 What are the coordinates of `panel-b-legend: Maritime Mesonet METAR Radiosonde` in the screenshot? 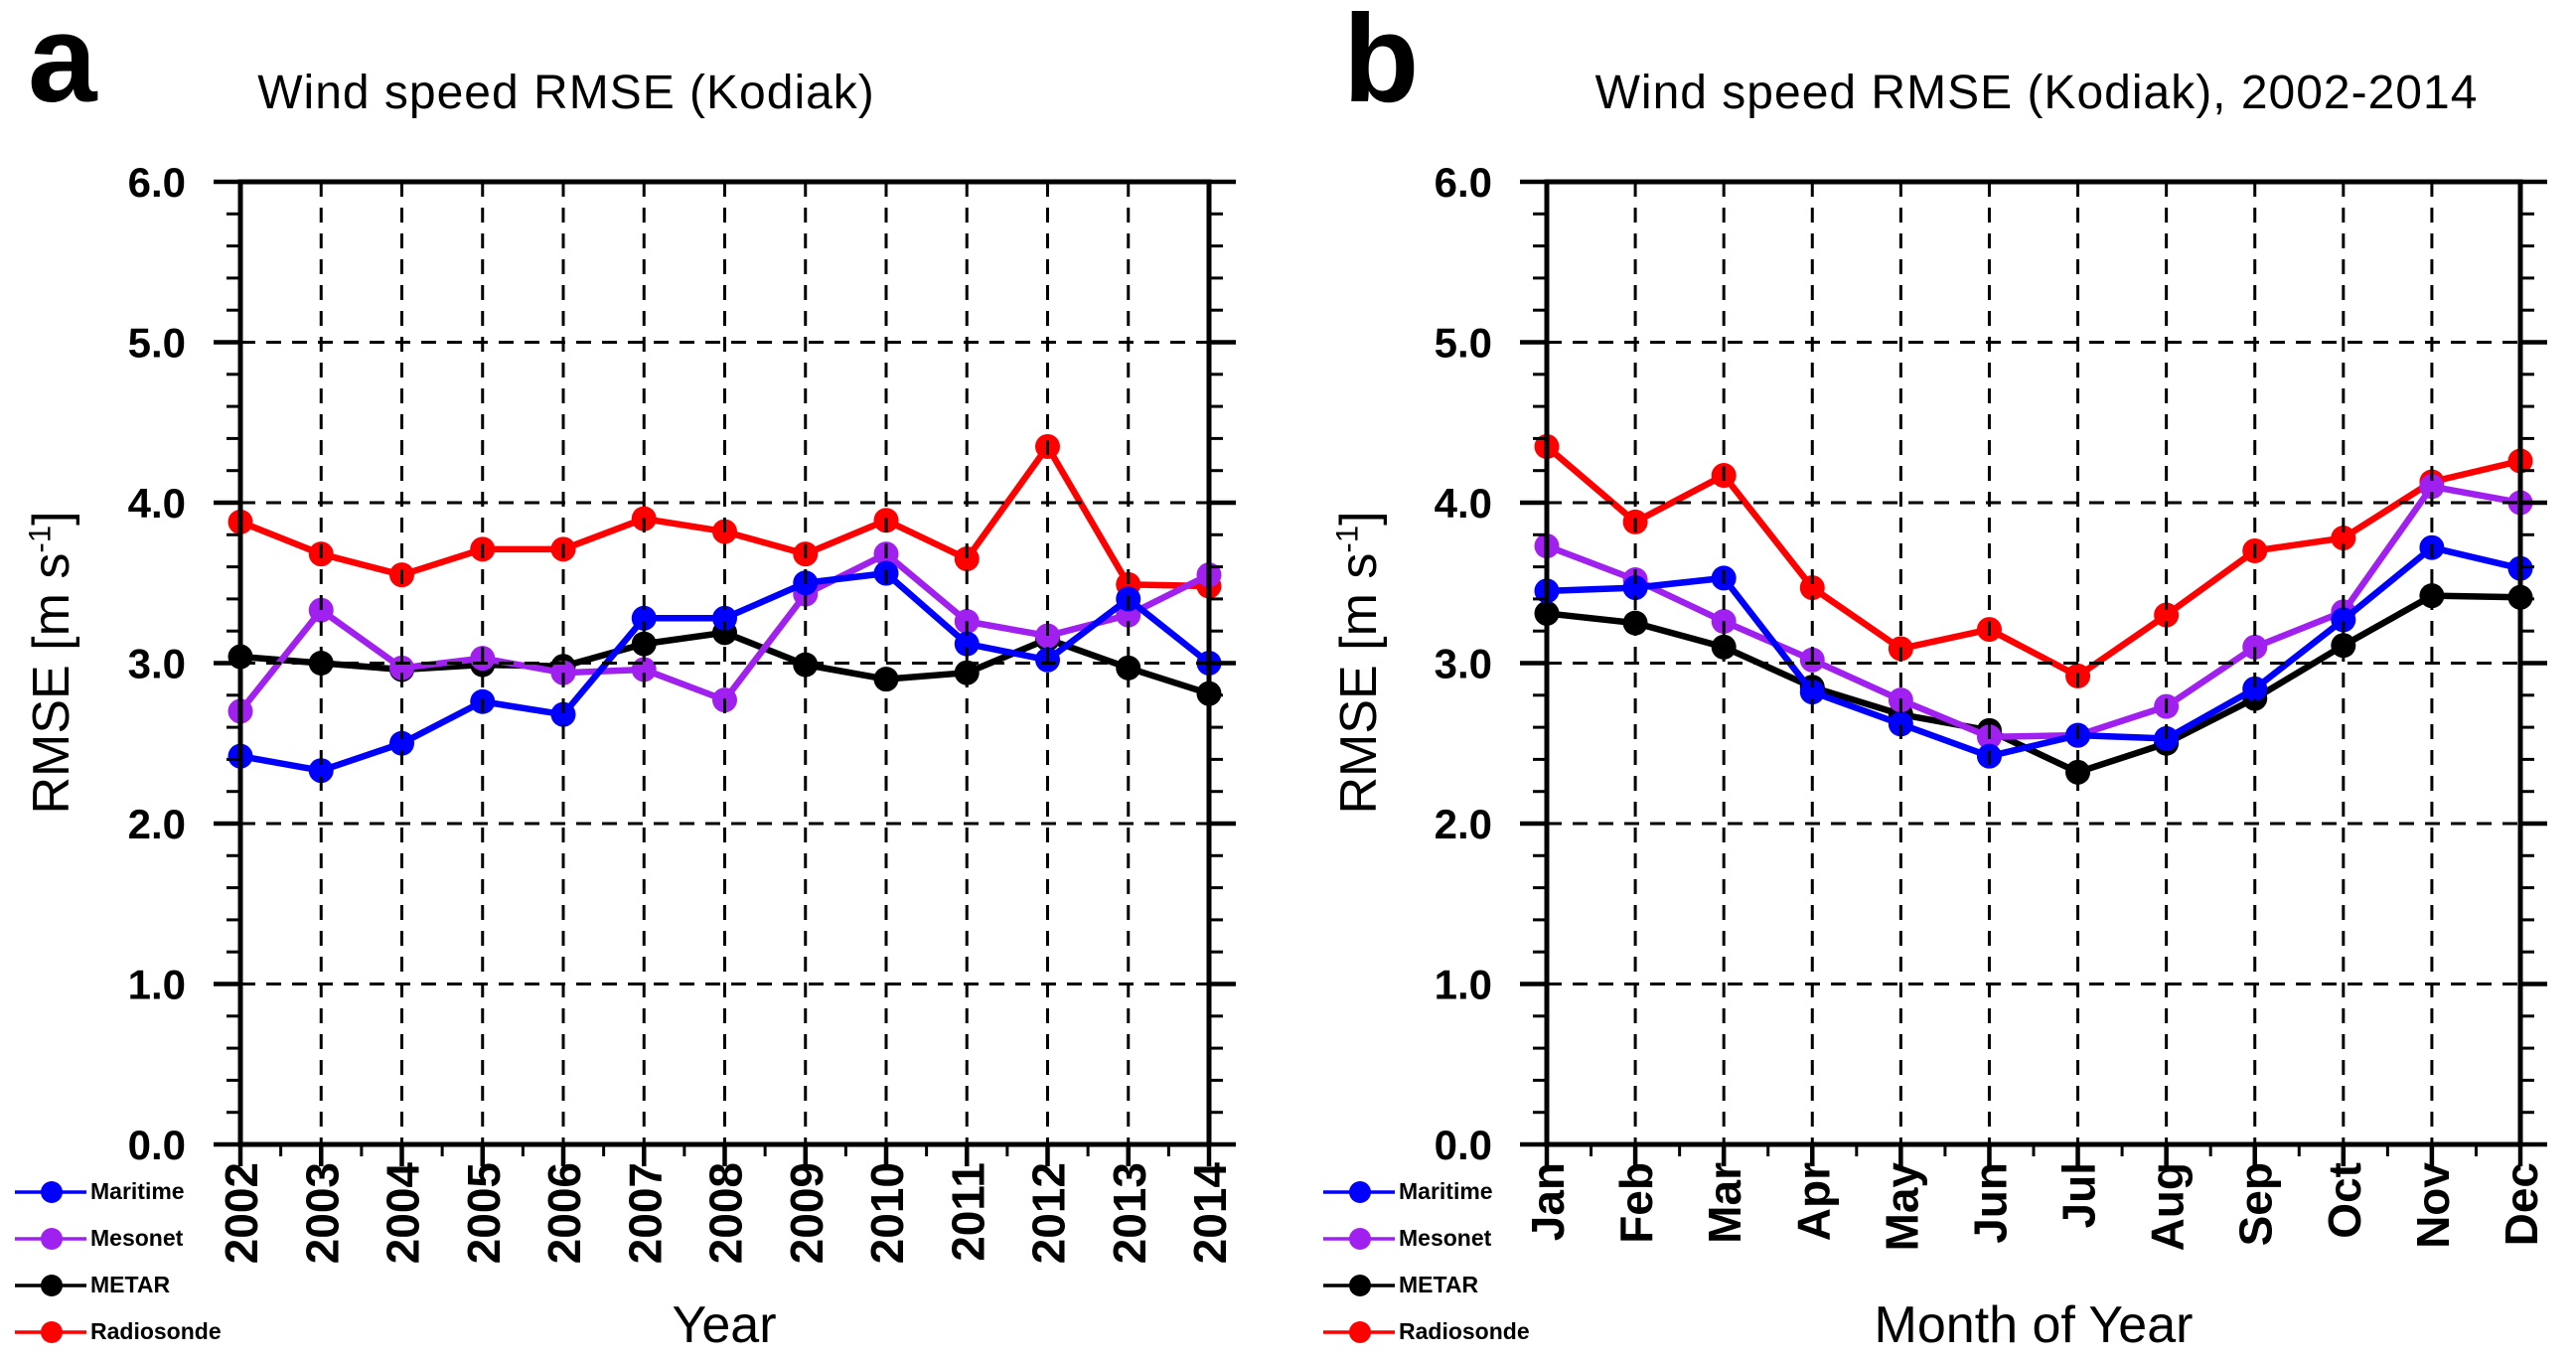 It's located at (1426, 1261).